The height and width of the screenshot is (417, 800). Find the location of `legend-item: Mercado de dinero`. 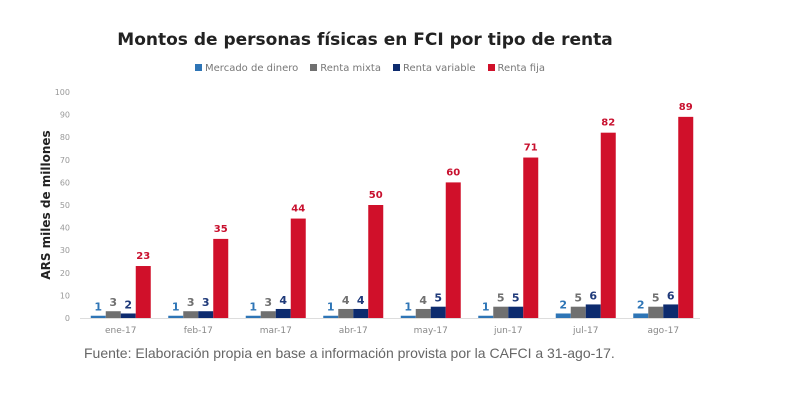

legend-item: Mercado de dinero is located at coordinates (246, 68).